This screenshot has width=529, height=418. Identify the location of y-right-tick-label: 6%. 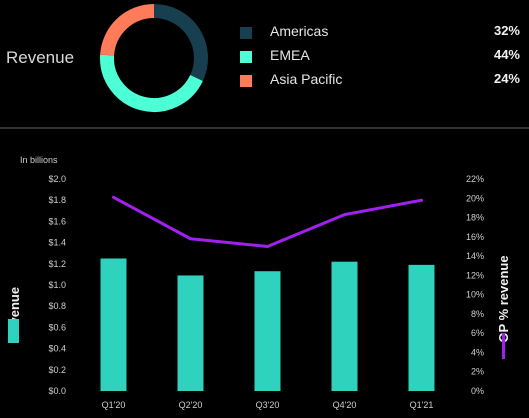
(477, 333).